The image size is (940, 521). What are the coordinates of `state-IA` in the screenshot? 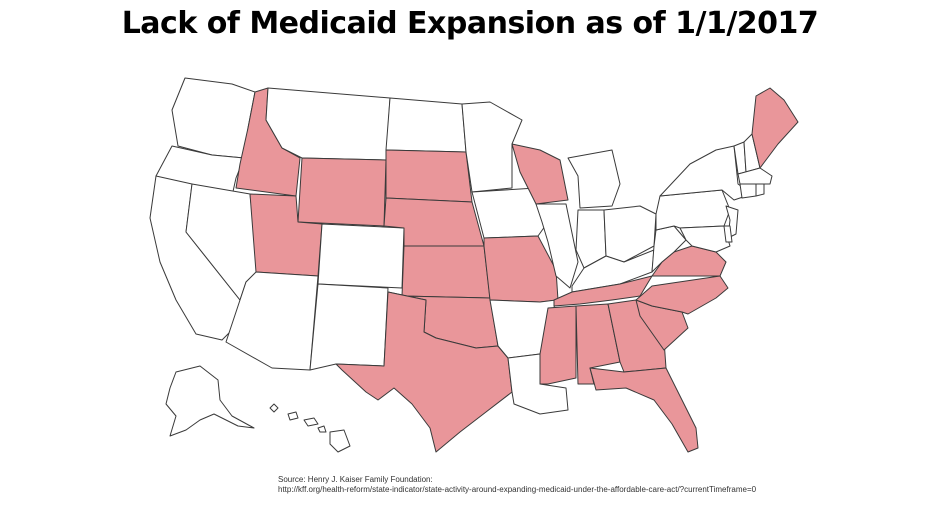 It's located at (510, 213).